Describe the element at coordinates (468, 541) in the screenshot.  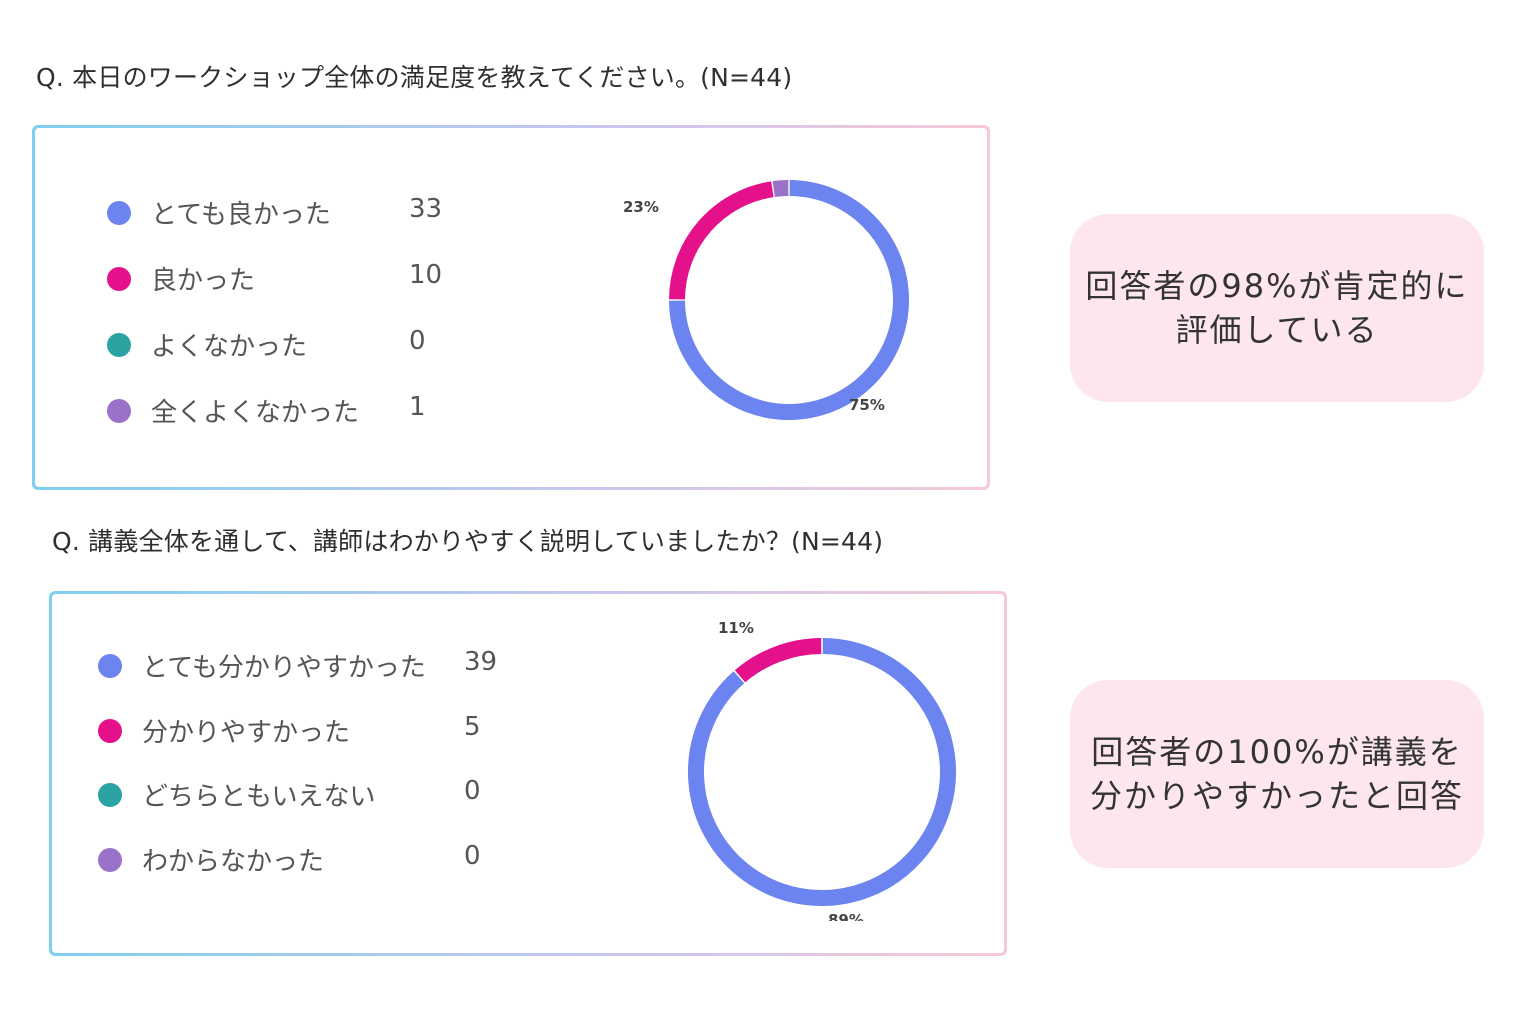
I see `question-2-title: Q. 講義全体を通して、講師はわかりやすく説明していましたか？(N=44)` at that location.